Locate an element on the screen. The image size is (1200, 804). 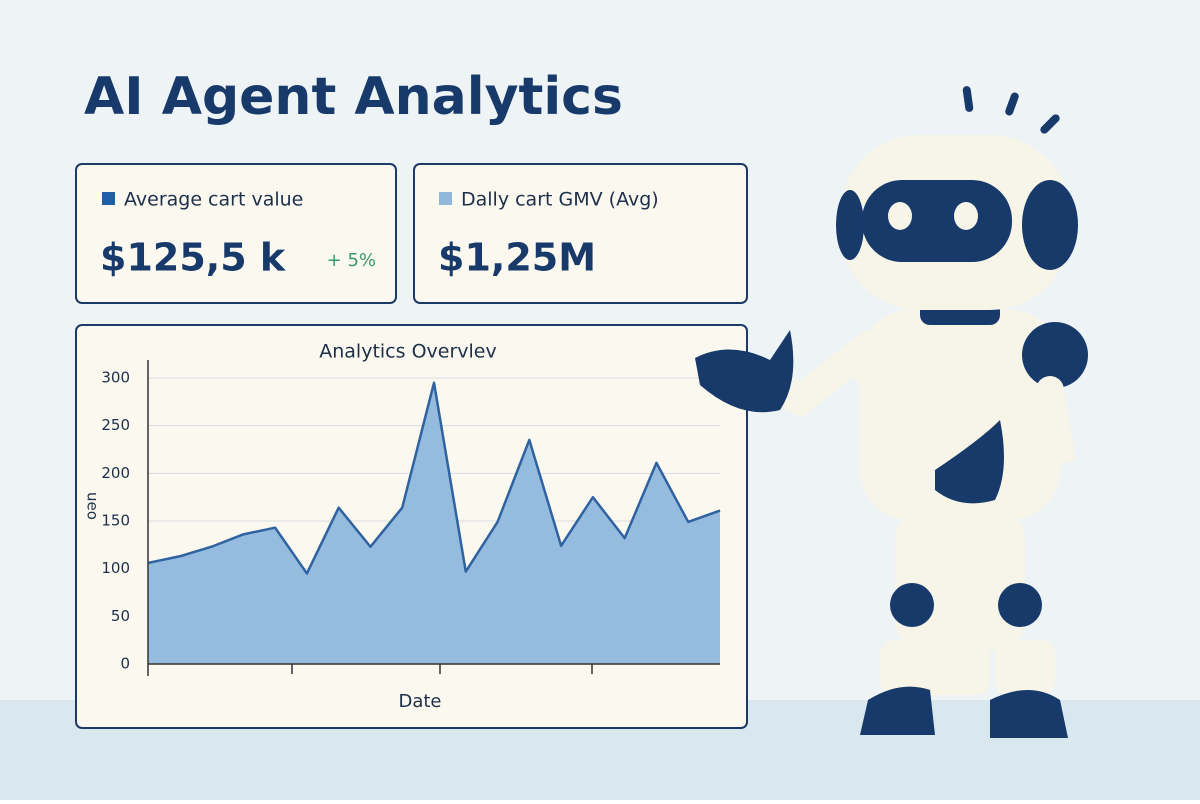
y-tick-label: 250 is located at coordinates (115, 425).